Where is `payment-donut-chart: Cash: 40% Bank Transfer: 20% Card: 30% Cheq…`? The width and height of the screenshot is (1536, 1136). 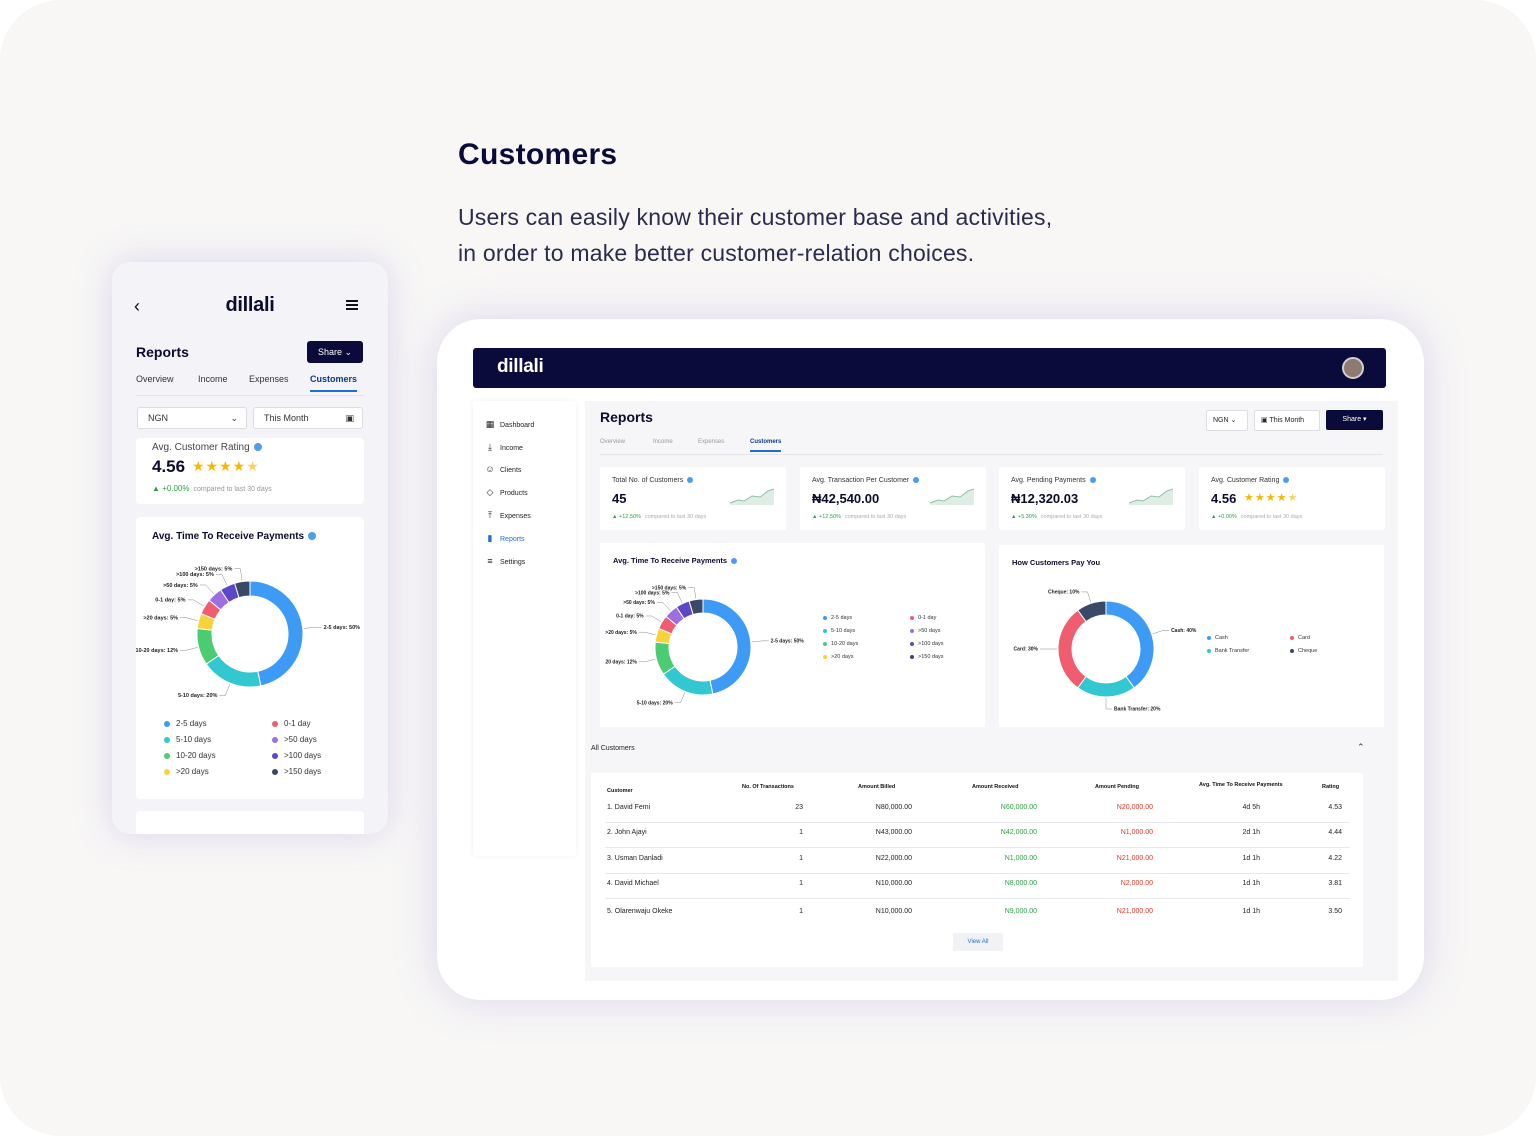
payment-donut-chart: Cash: 40% Bank Transfer: 20% Card: 30% Cheq… is located at coordinates (1105, 651).